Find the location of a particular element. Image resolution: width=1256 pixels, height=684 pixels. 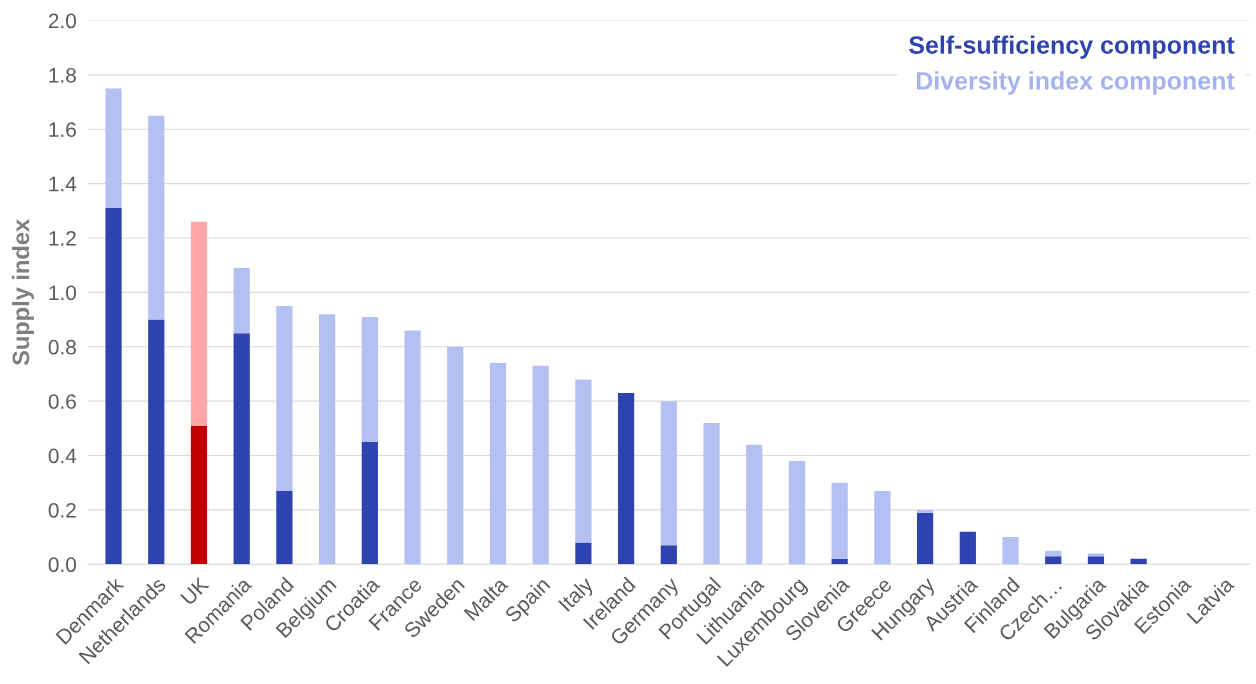

text: Diversity index component is located at coordinates (1075, 83).